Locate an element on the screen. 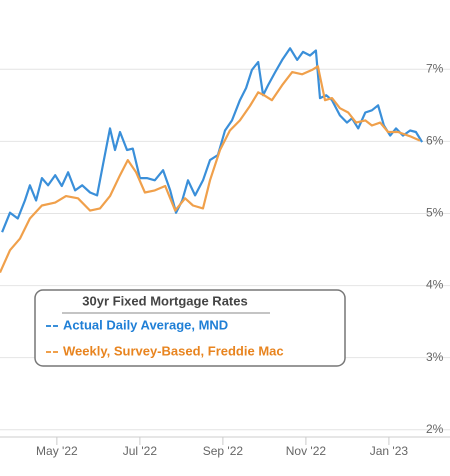 This screenshot has width=450, height=476. x-tick-label: May '22 is located at coordinates (57, 451).